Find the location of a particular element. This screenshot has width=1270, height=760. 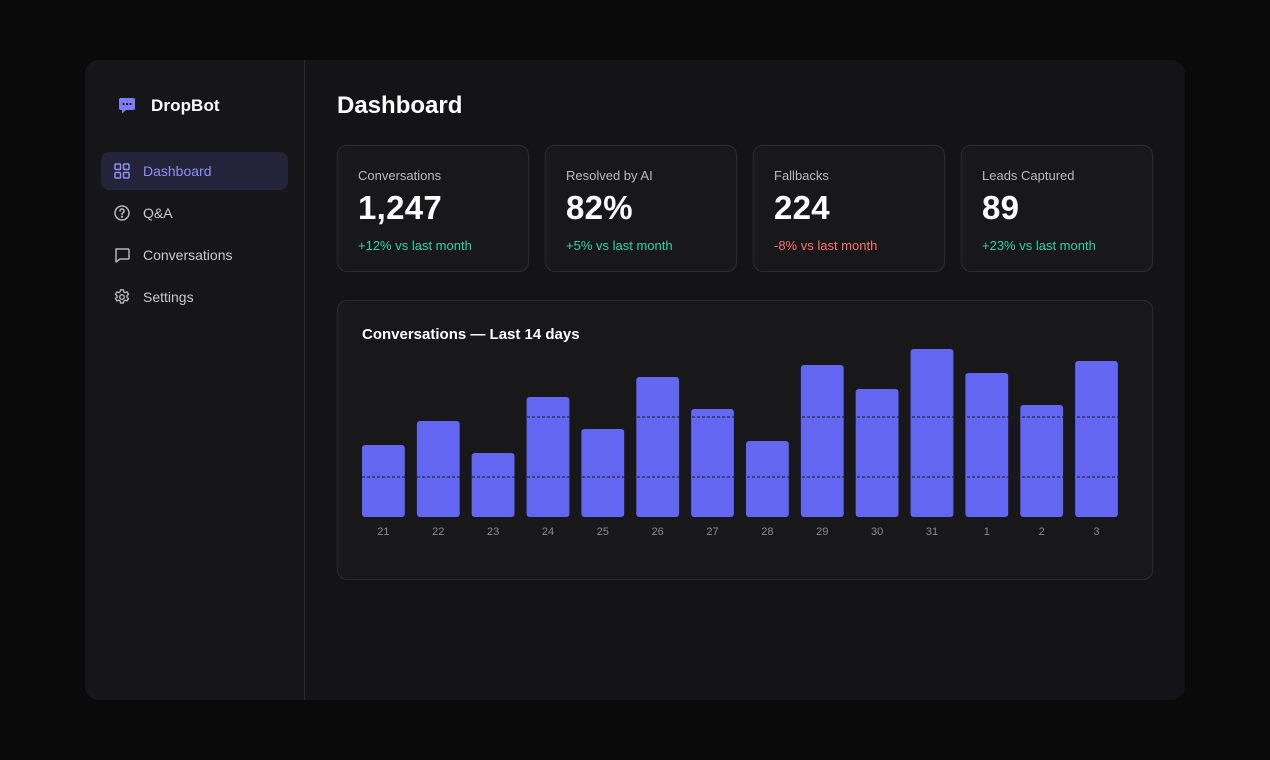

brand: DropBot is located at coordinates (168, 106).